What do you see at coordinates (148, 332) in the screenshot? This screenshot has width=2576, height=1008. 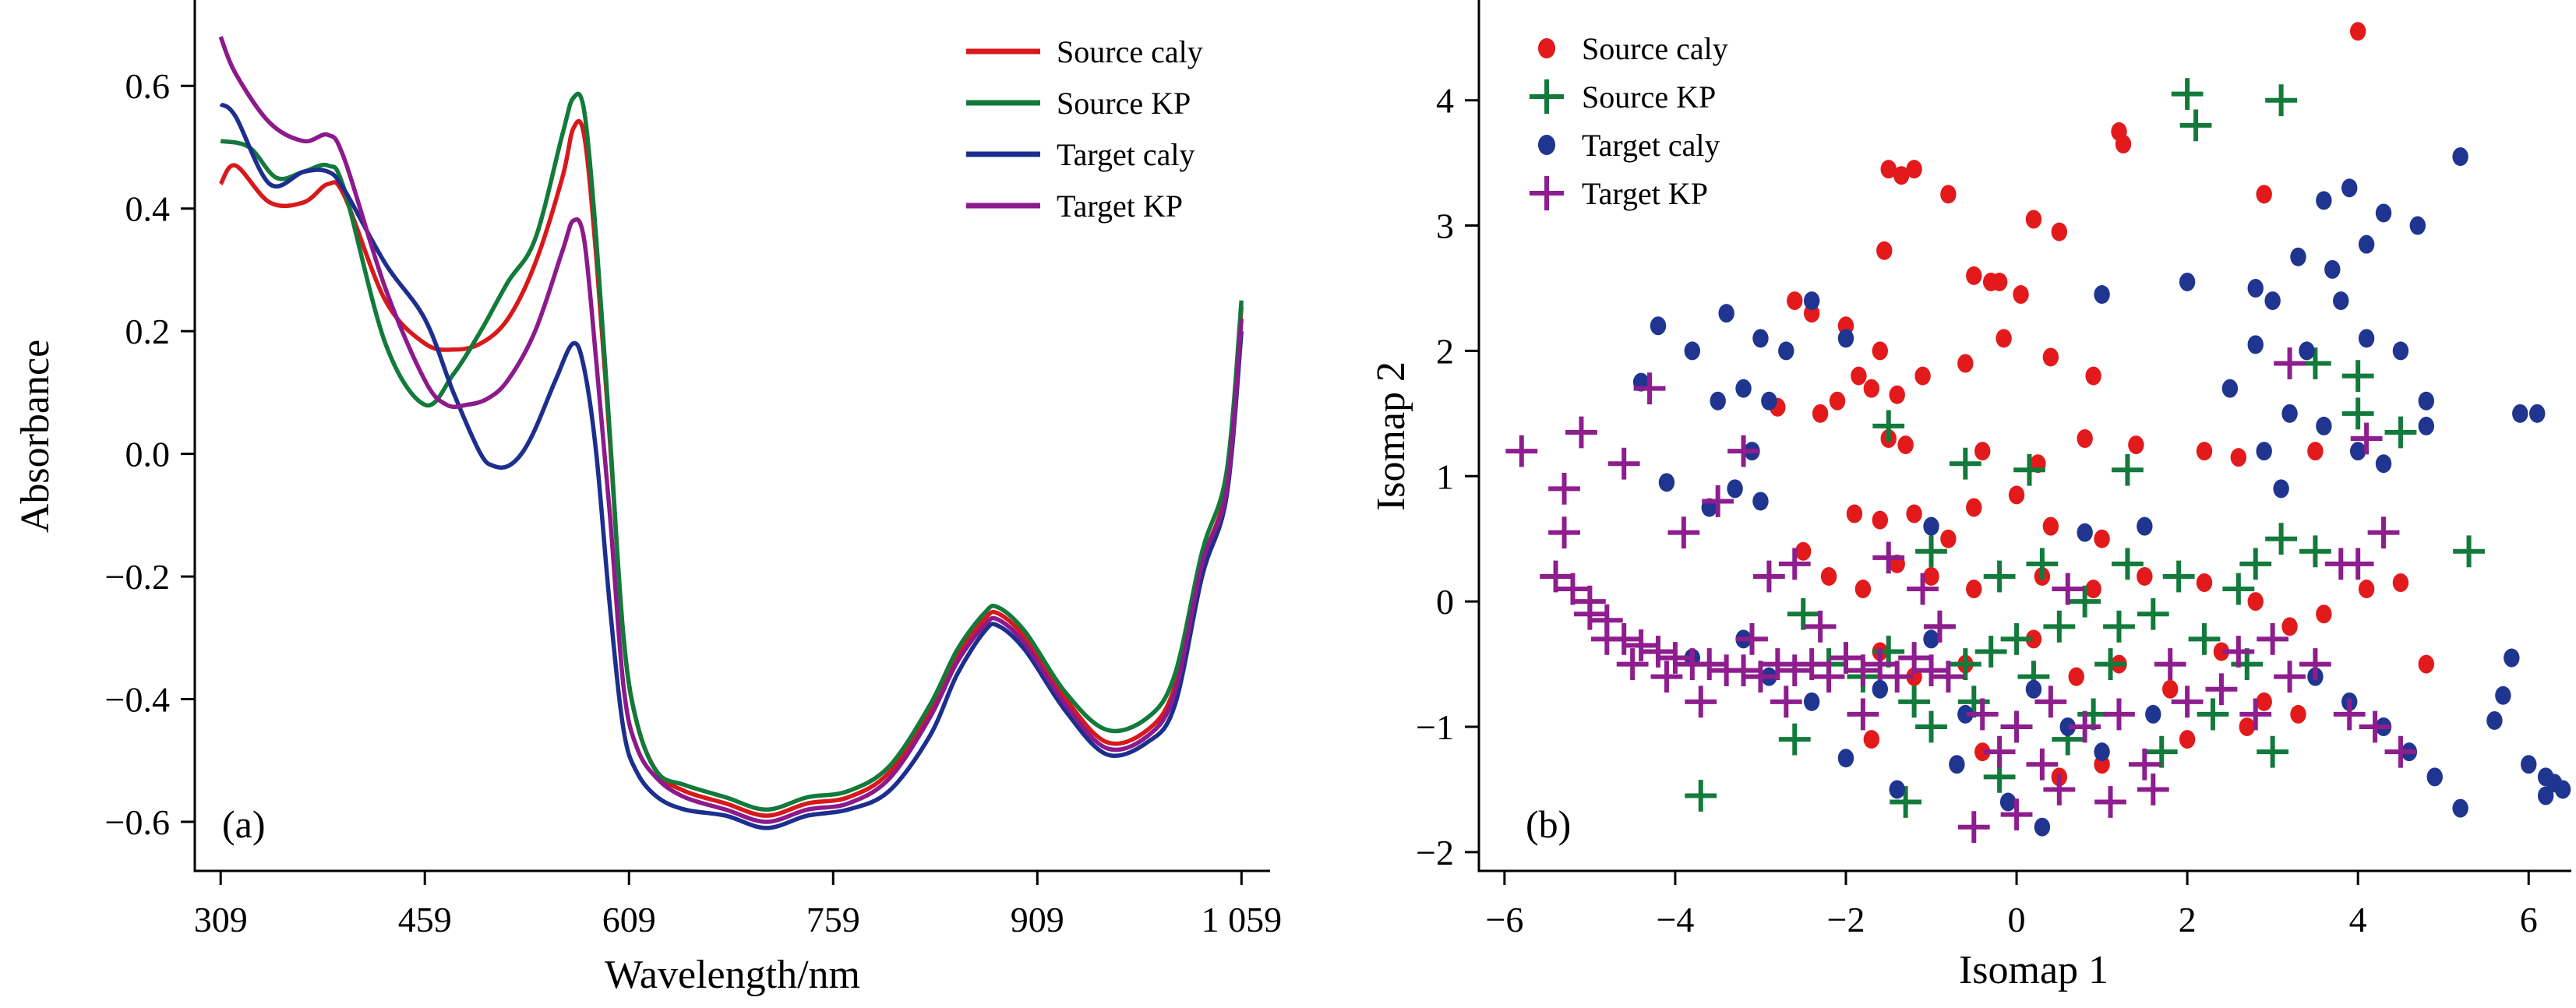 I see `chart-a-ytick-label: 0.2` at bounding box center [148, 332].